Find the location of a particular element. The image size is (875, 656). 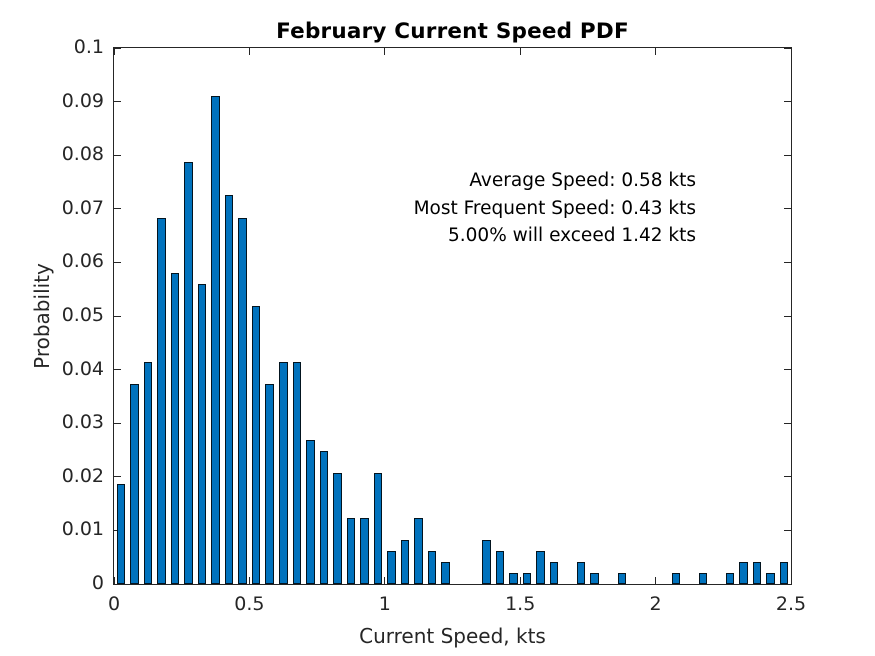

y-tick-label: 0 is located at coordinates (97, 583).